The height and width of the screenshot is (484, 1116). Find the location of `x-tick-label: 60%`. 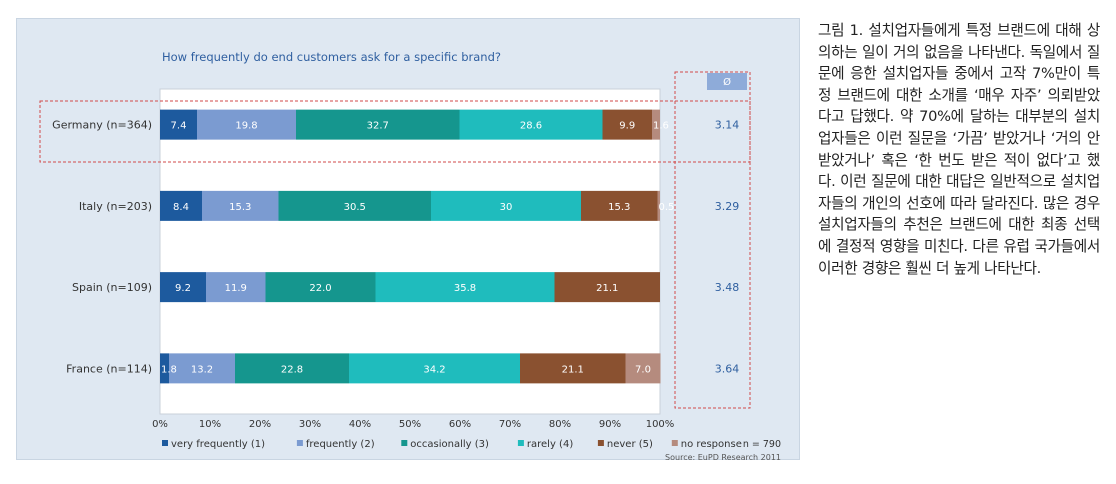

x-tick-label: 60% is located at coordinates (460, 424).